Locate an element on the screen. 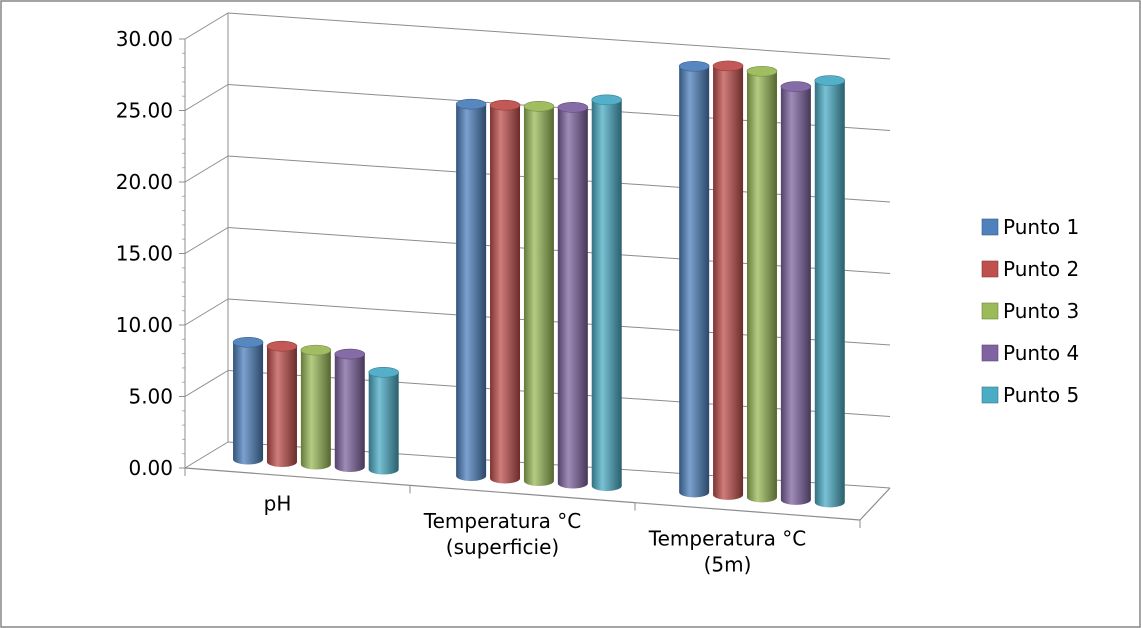 The width and height of the screenshot is (1141, 628). x-axis is located at coordinates (522, 494).